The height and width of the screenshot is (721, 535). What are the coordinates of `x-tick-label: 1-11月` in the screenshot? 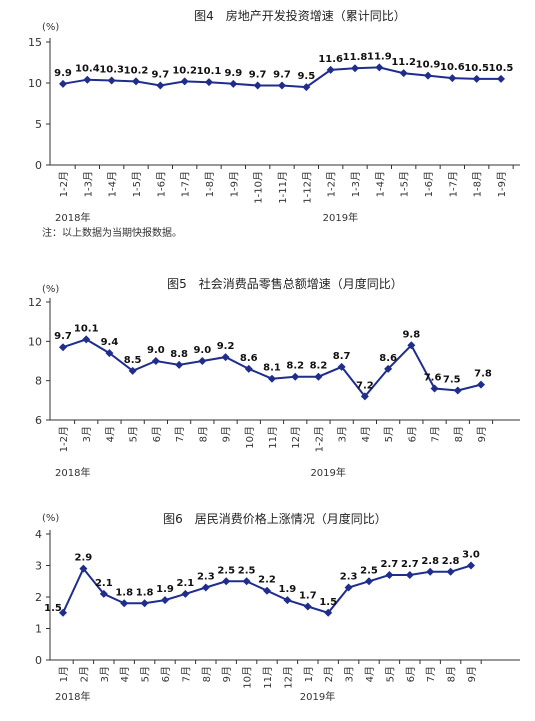 It's located at (283, 187).